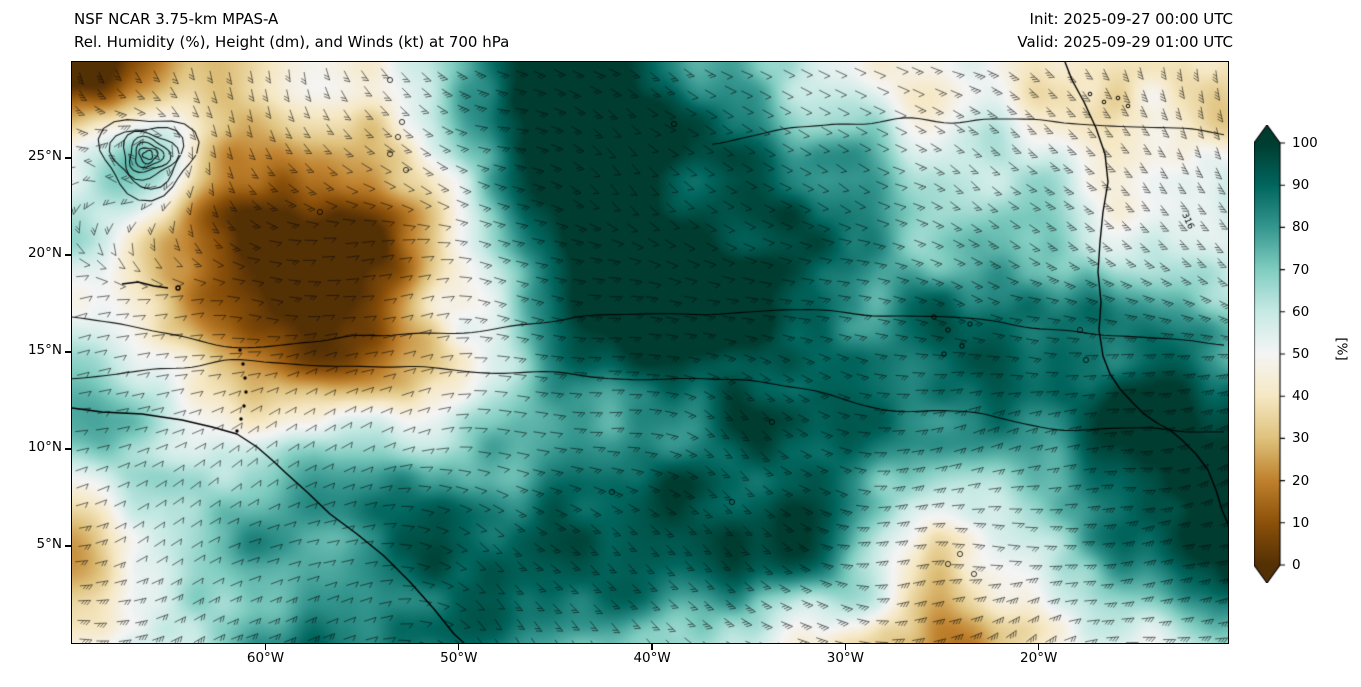 Image resolution: width=1361 pixels, height=687 pixels. Describe the element at coordinates (1301, 522) in the screenshot. I see `colorbar-tick-label: 10` at that location.